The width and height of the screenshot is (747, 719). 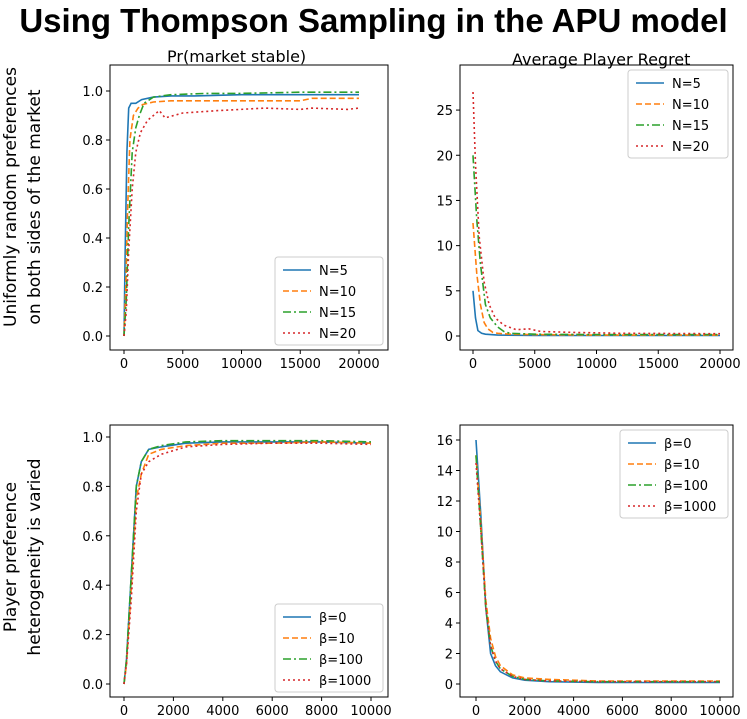 What do you see at coordinates (678, 114) in the screenshot?
I see `regret-uniform-legend` at bounding box center [678, 114].